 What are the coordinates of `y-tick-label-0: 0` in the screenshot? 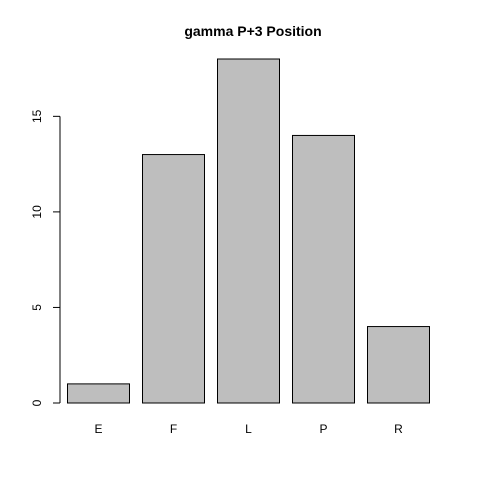 It's located at (37, 402).